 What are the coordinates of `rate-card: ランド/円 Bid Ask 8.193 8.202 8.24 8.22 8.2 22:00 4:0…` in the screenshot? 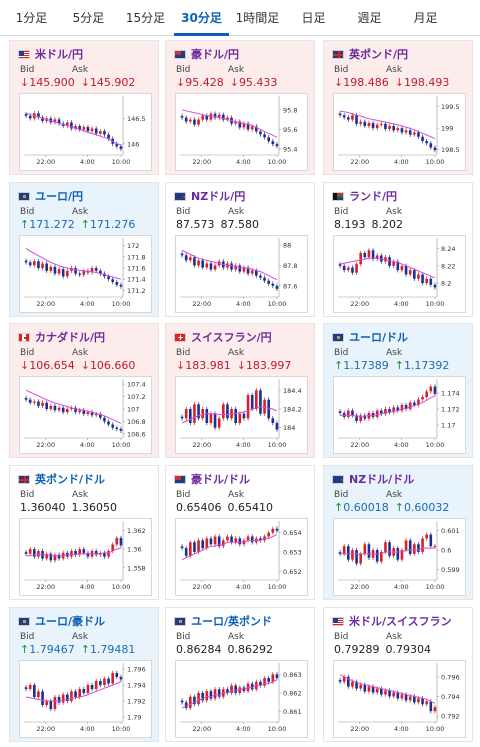 It's located at (398, 249).